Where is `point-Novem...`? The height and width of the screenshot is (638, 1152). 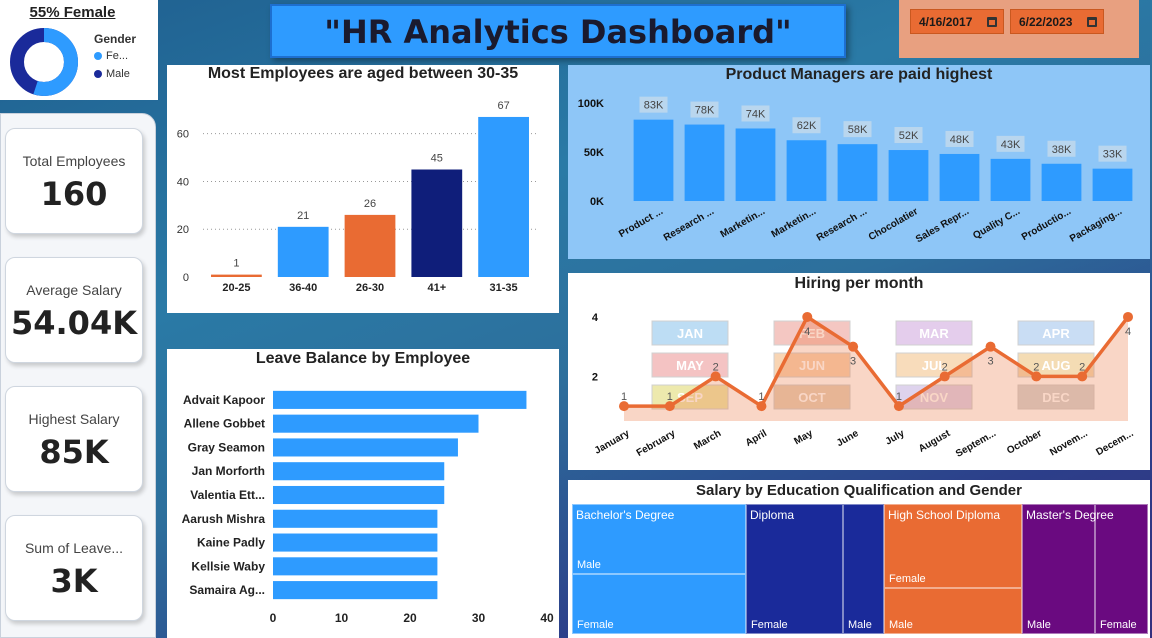
point-Novem... is located at coordinates (1082, 376).